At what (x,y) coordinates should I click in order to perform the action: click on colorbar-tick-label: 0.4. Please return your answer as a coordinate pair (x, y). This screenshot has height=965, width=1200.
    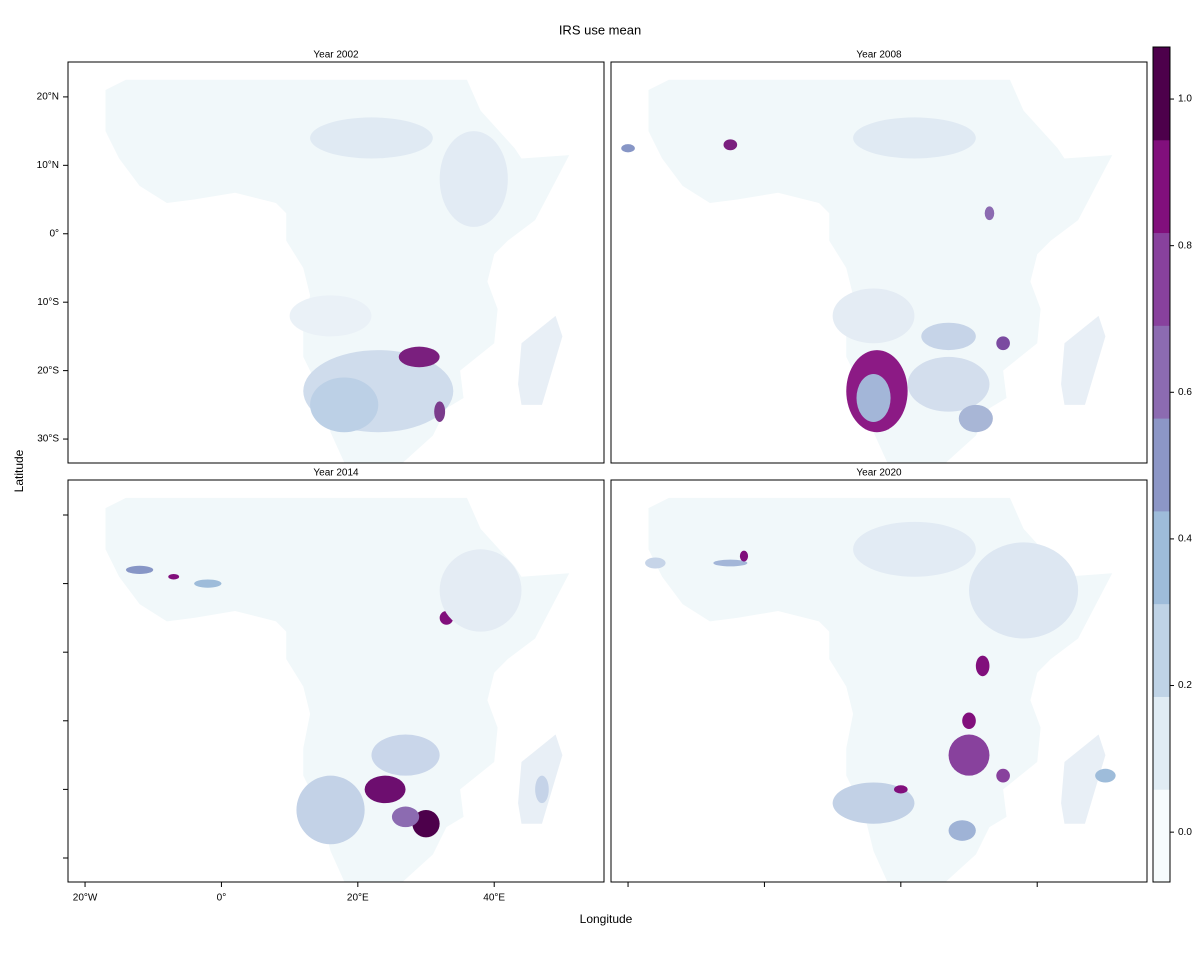
    Looking at the image, I should click on (1185, 539).